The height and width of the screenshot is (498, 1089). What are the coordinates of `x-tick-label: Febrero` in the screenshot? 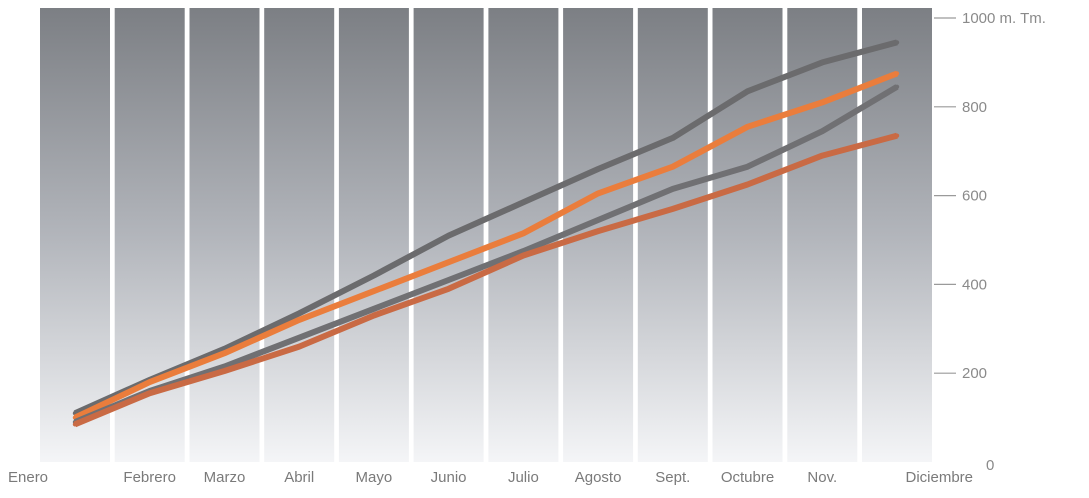 It's located at (149, 477).